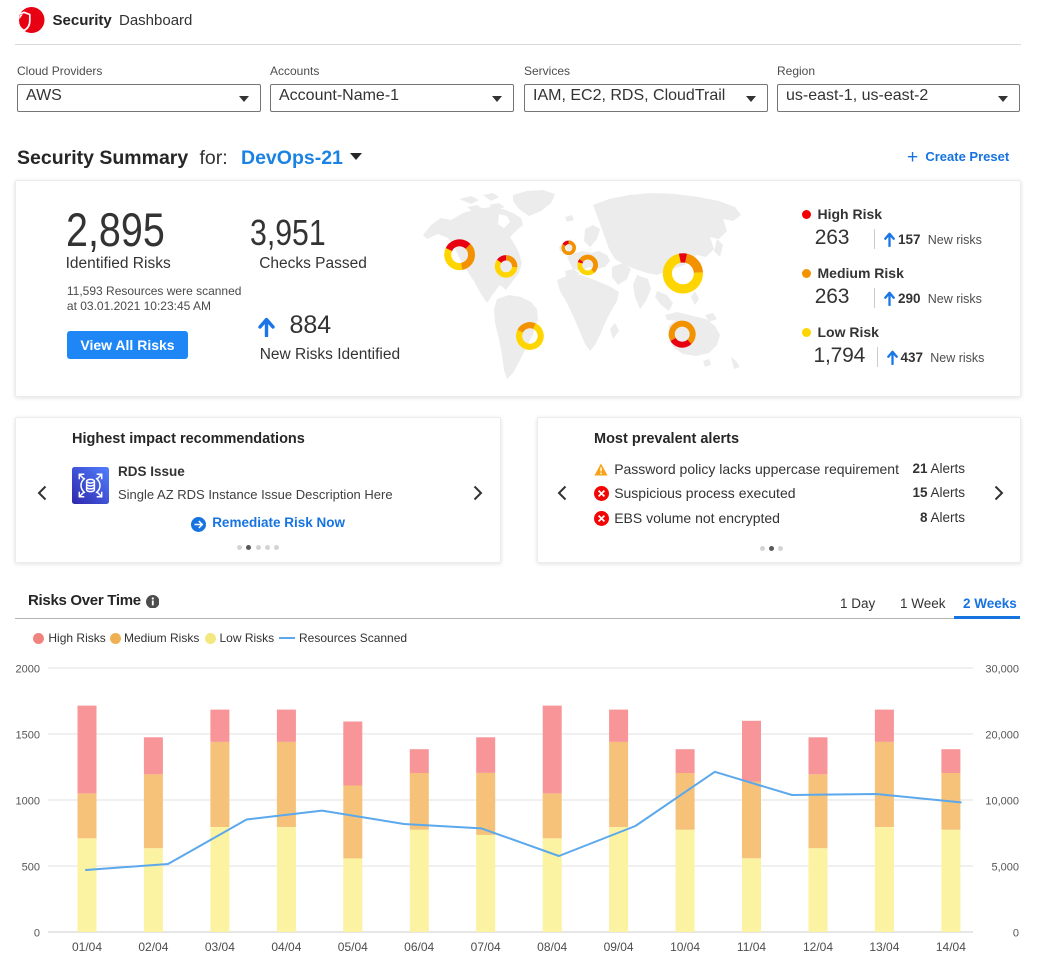  I want to click on svg-text: 06/04, so click(419, 947).